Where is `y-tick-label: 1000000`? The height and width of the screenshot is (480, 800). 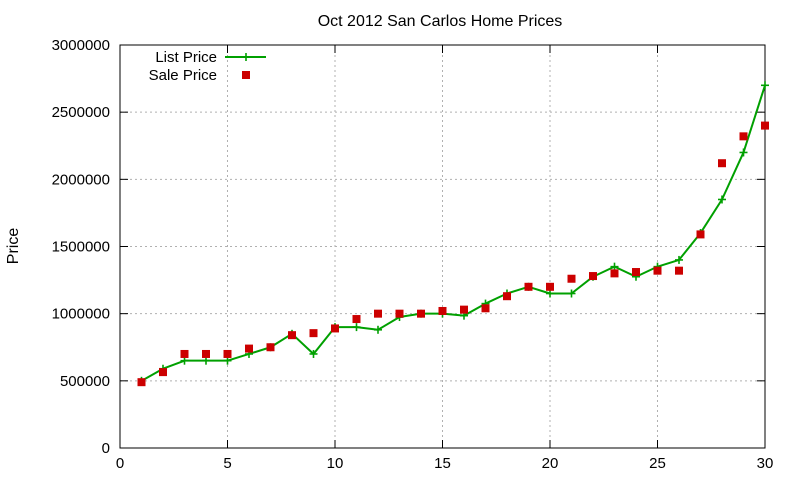
y-tick-label: 1000000 is located at coordinates (81, 314).